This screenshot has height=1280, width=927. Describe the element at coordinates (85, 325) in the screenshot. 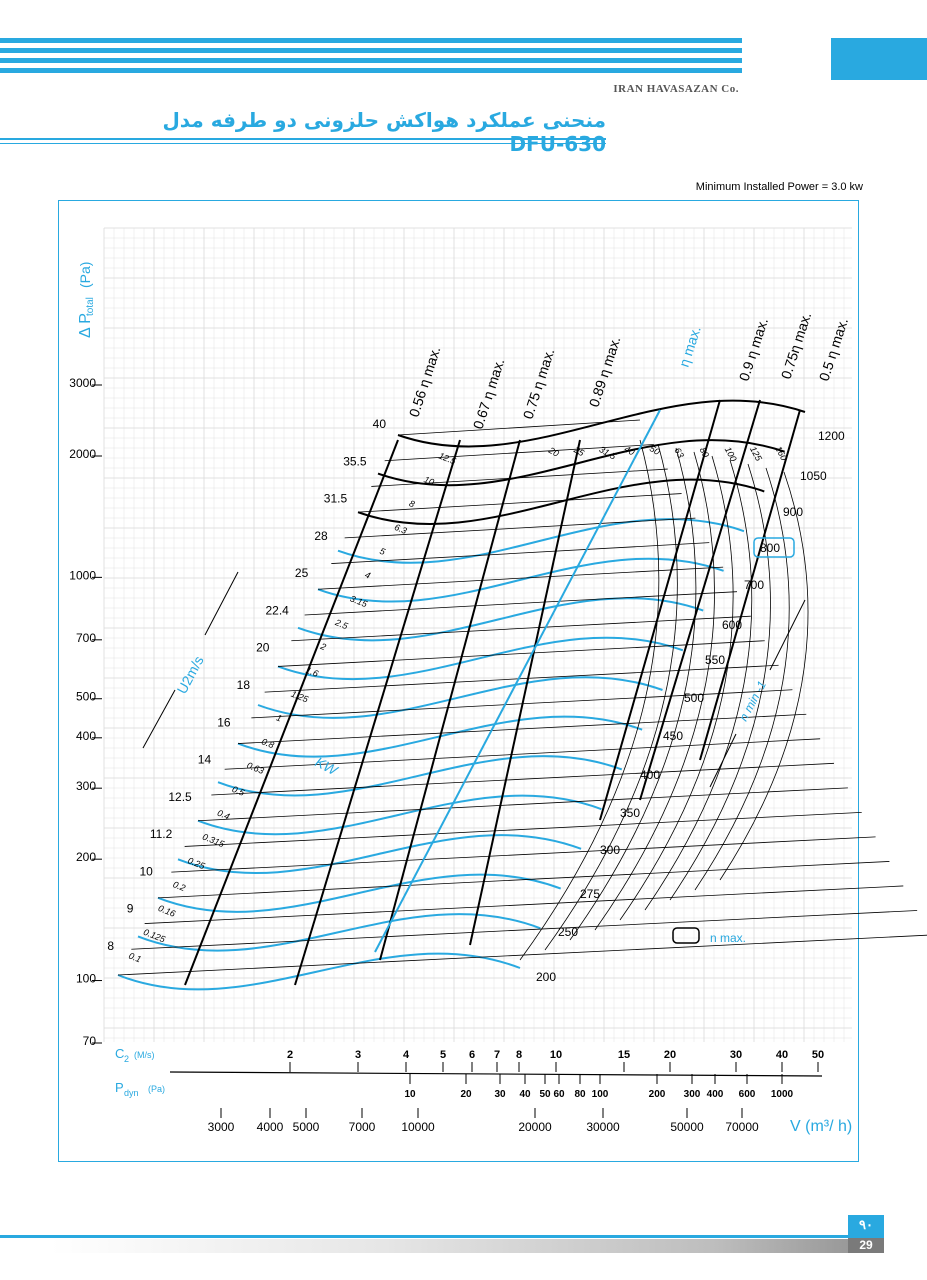

I see `y-label-main: Δ P` at that location.